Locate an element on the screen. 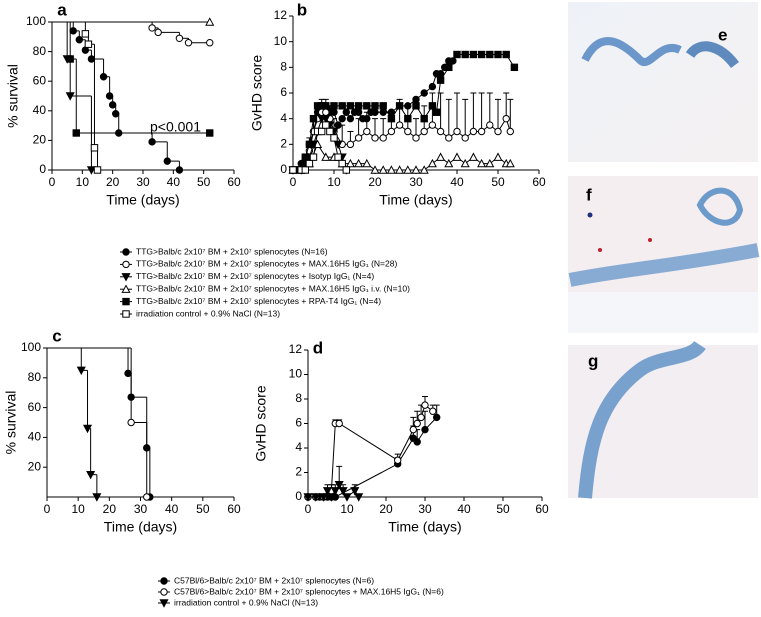 This screenshot has width=761, height=617. panel-label: e is located at coordinates (722, 34).